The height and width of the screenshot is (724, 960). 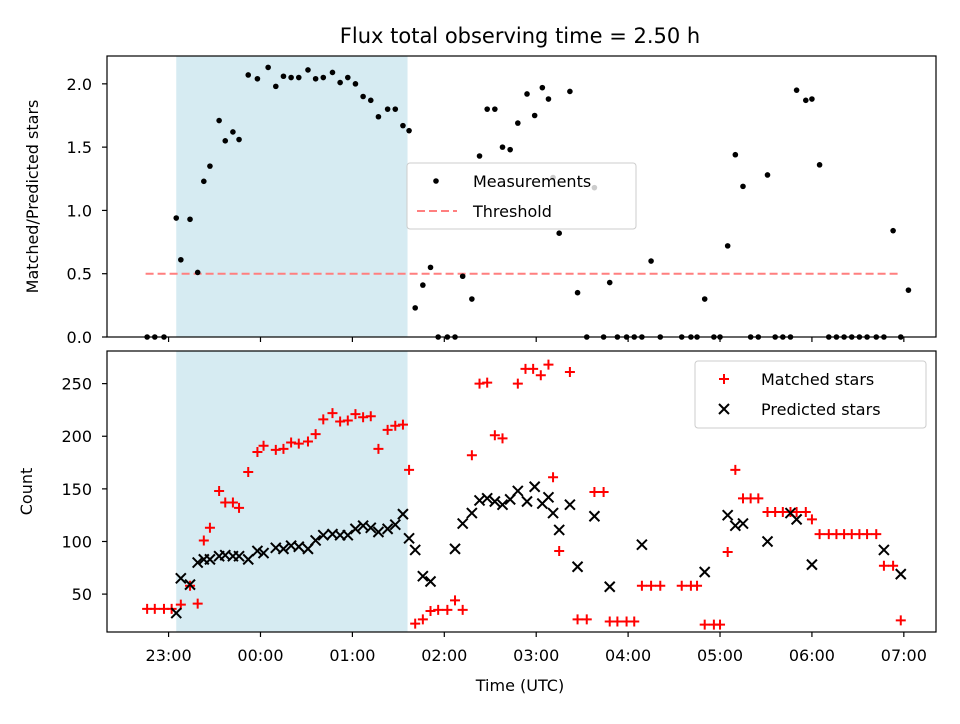 I want to click on y-tick-label: 1.0, so click(x=79, y=210).